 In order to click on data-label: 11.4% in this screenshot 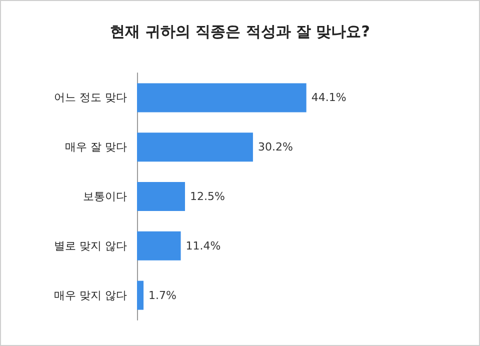, I will do `click(203, 245)`.